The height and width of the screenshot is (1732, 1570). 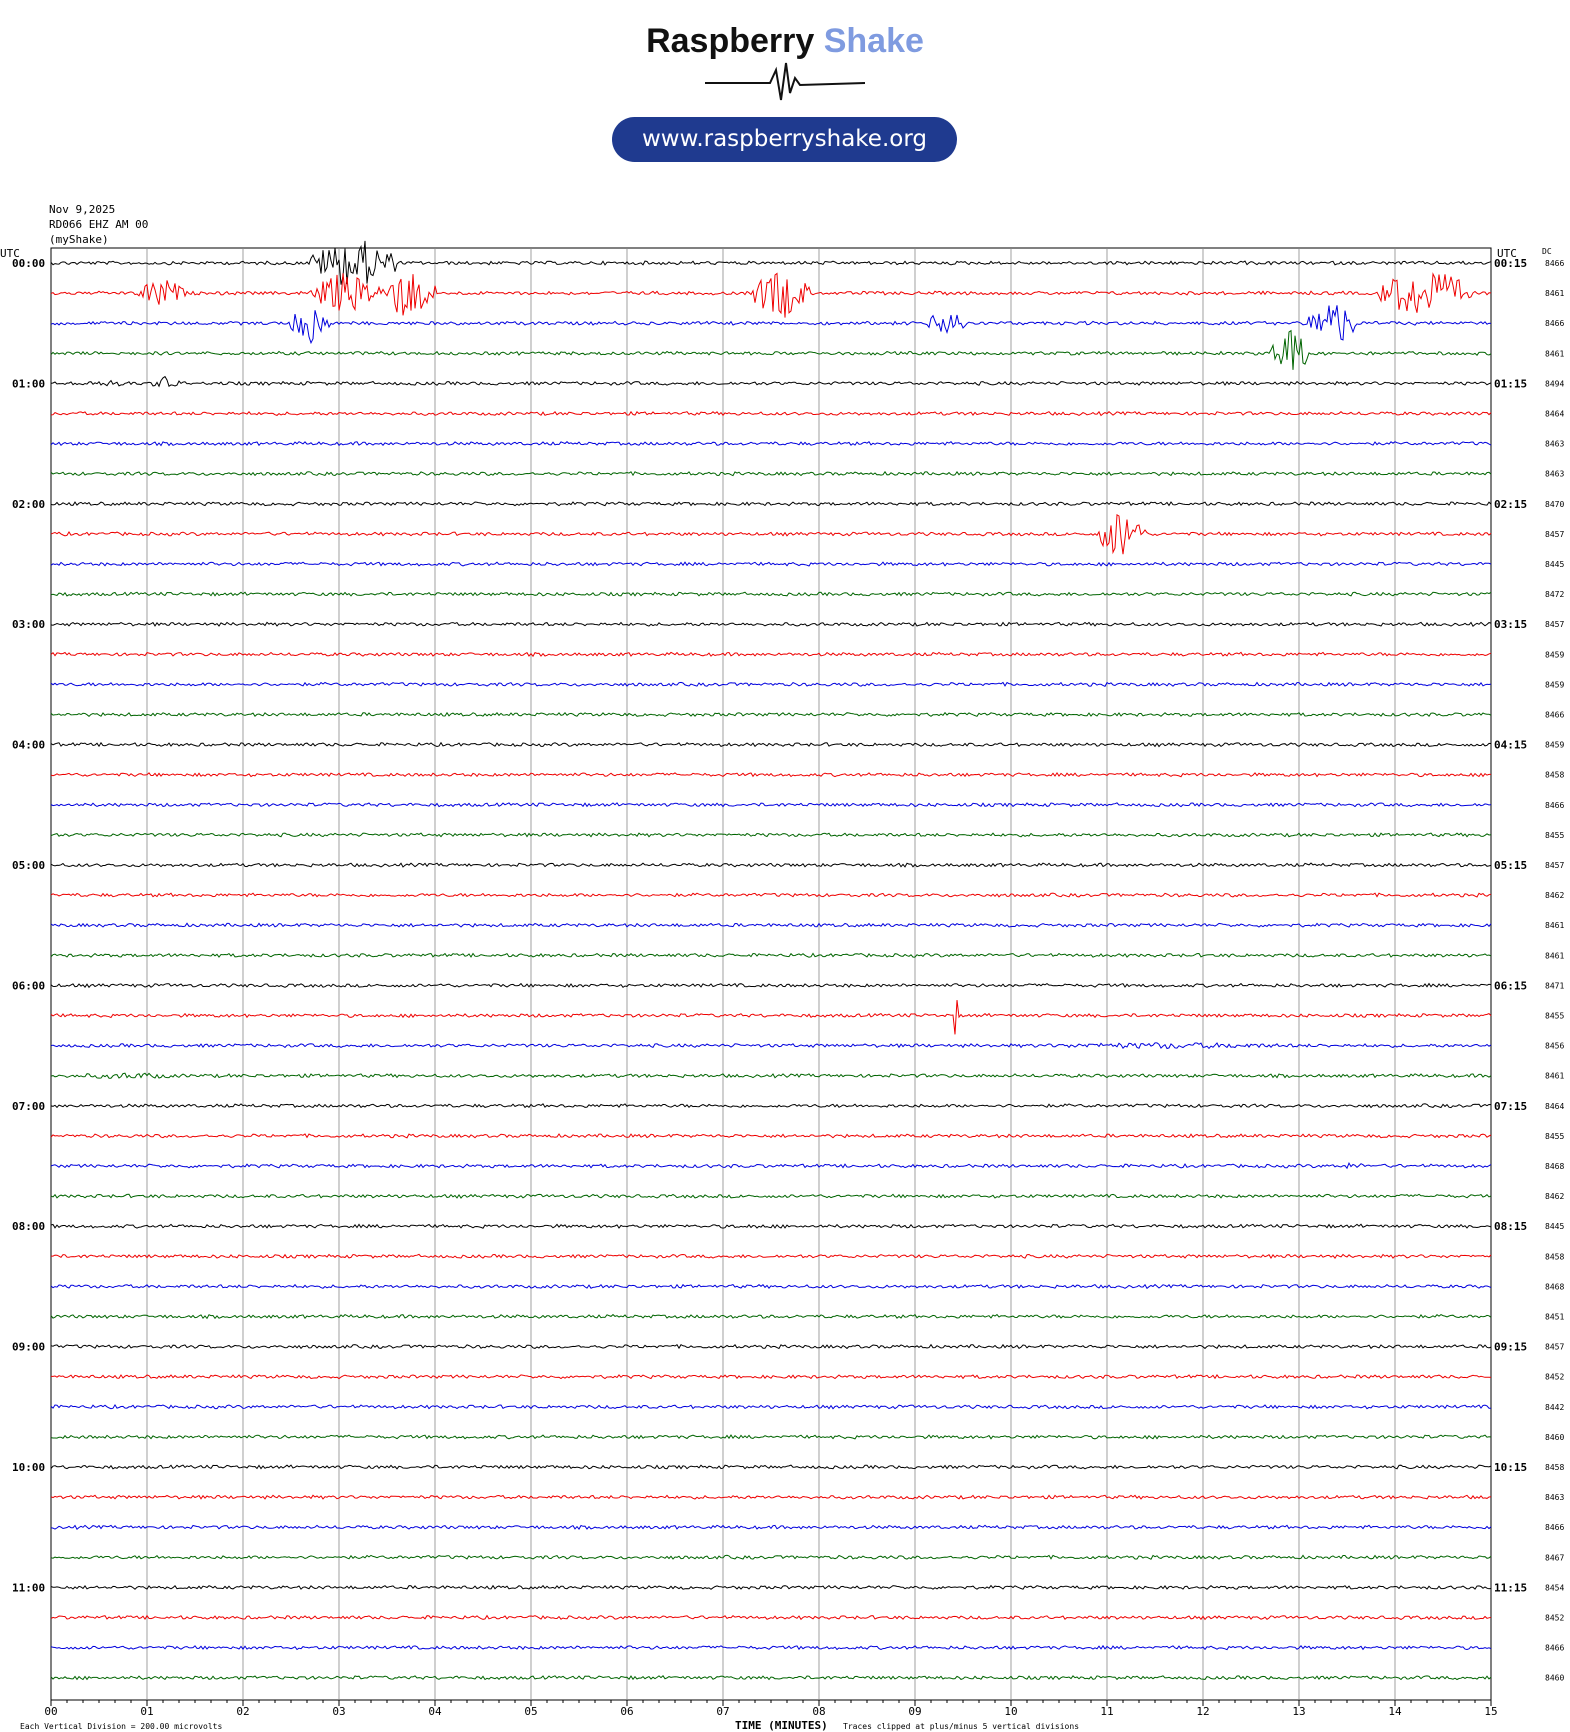 What do you see at coordinates (79, 239) in the screenshot?
I see `network-name: (myShake)` at bounding box center [79, 239].